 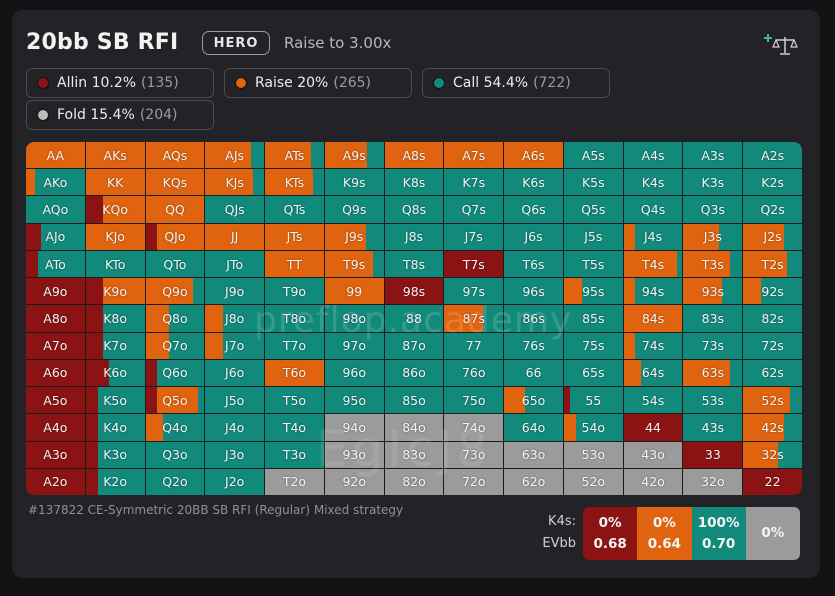 I want to click on hand-cell-84o: 84o, so click(x=414, y=427).